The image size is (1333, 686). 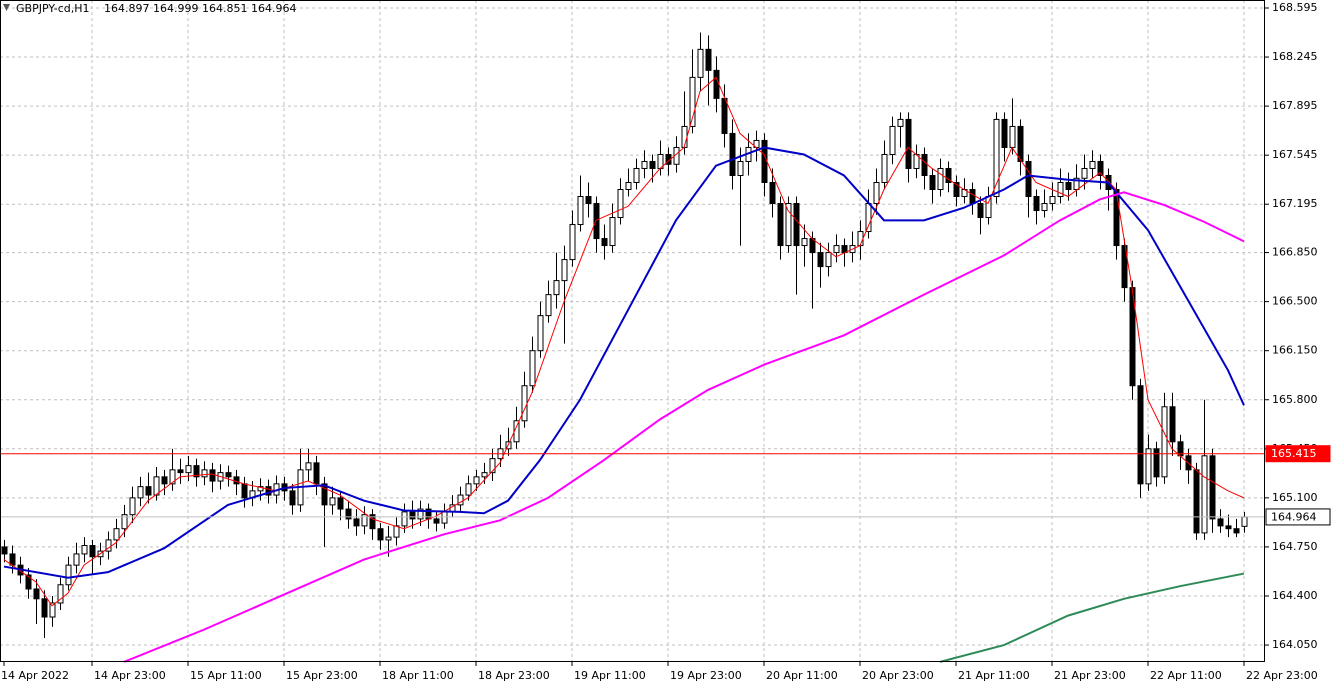 What do you see at coordinates (225, 8) in the screenshot?
I see `low-value: 164.851` at bounding box center [225, 8].